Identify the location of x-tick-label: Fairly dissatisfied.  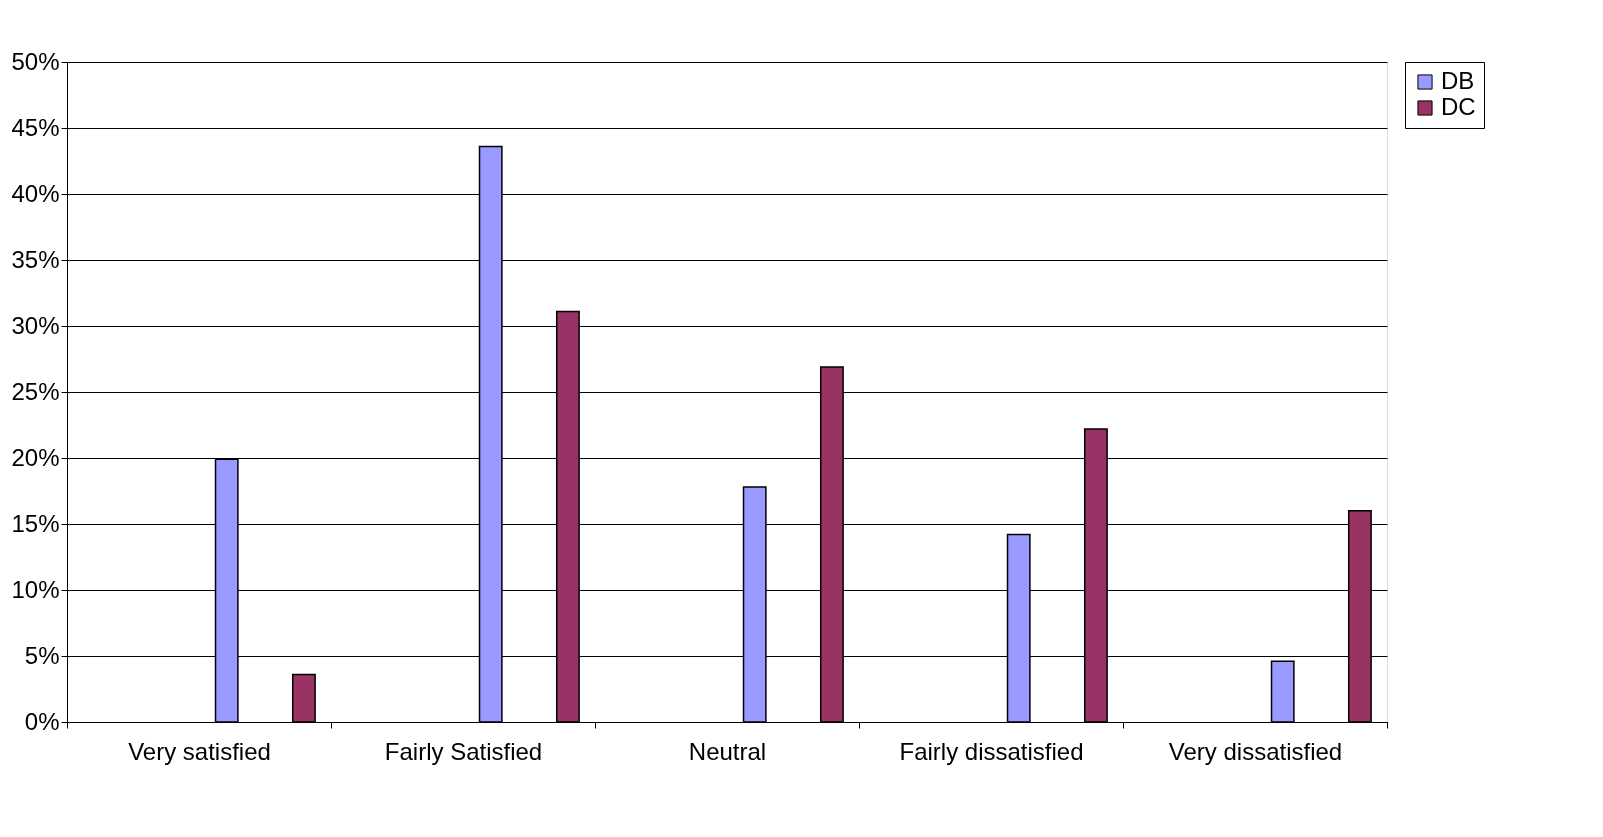
(991, 751).